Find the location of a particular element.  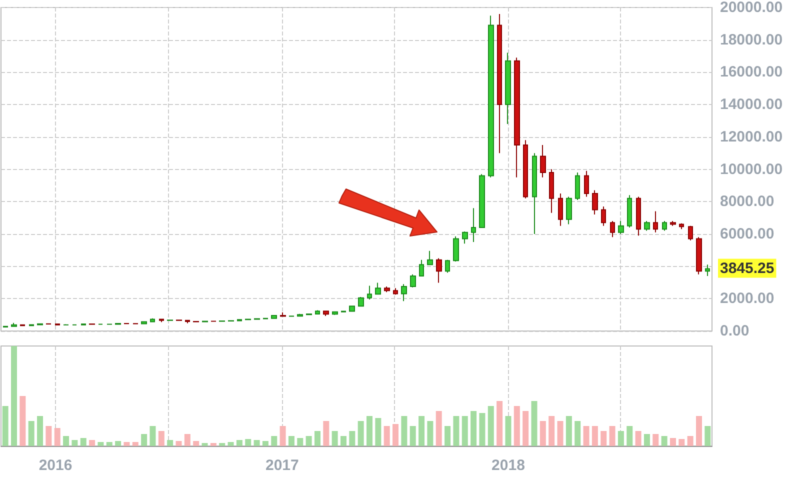

y-tick-label: 18000.00 is located at coordinates (751, 39).